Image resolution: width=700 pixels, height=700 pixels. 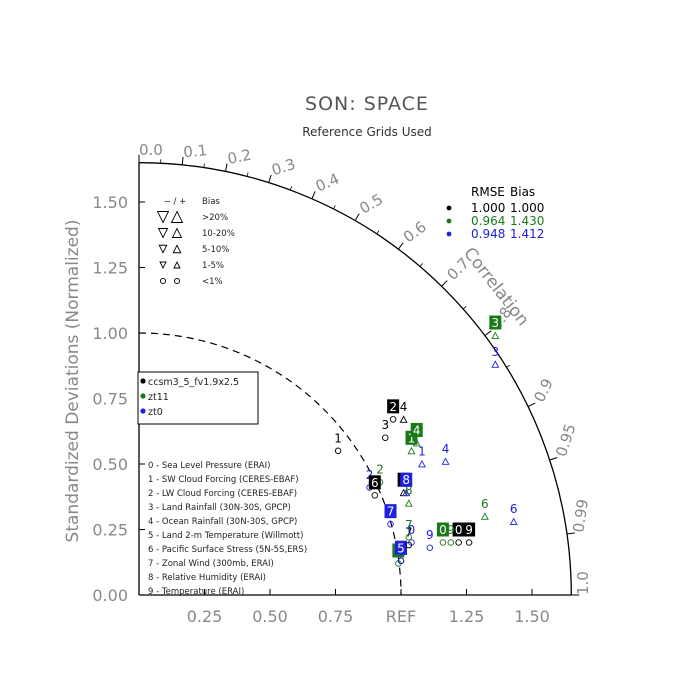 What do you see at coordinates (155, 412) in the screenshot?
I see `case-name: zt0` at bounding box center [155, 412].